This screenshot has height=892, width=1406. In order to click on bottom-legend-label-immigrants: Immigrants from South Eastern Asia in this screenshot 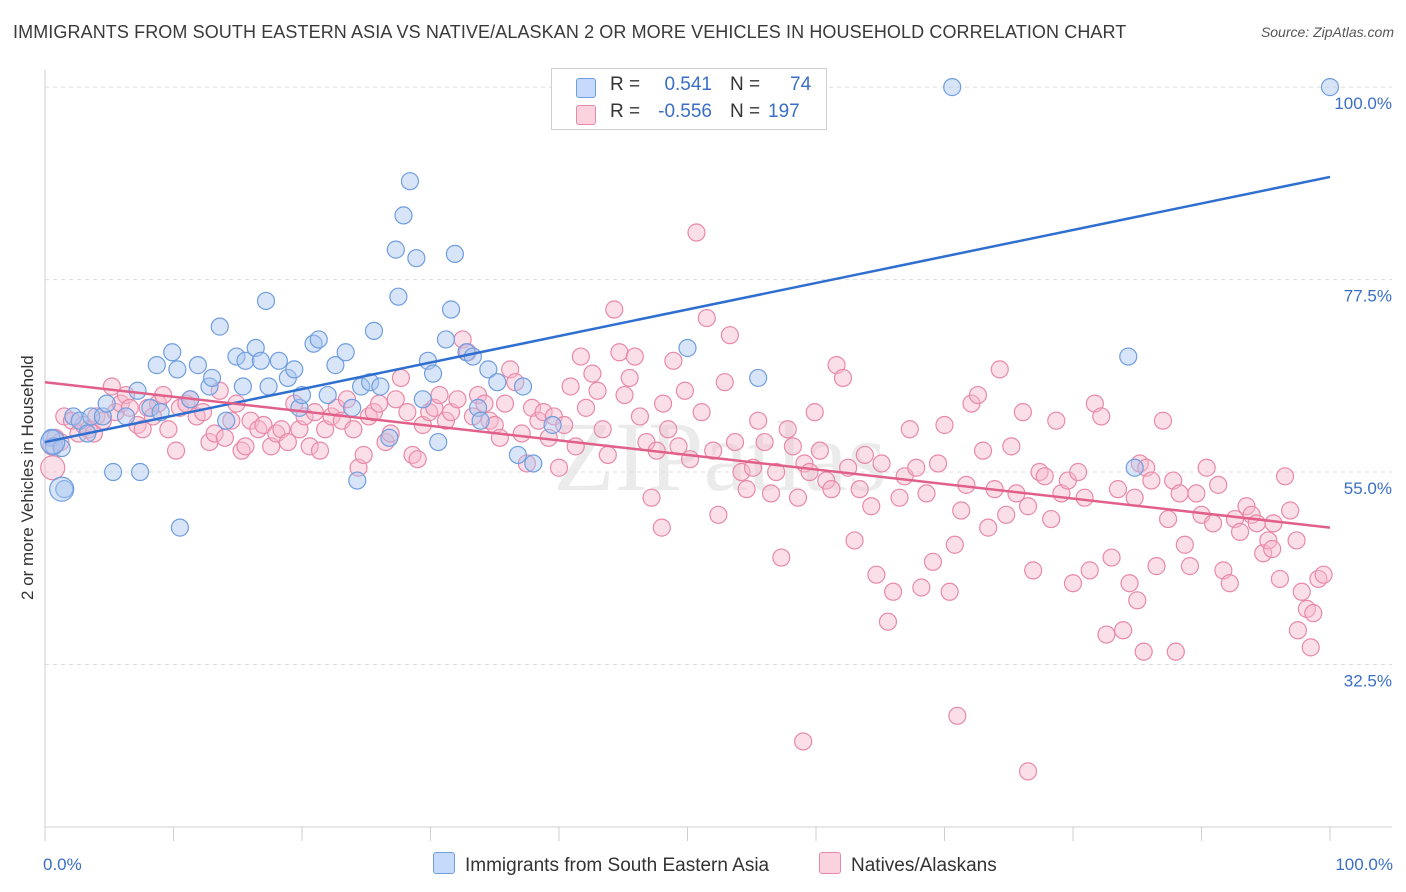, I will do `click(617, 865)`.